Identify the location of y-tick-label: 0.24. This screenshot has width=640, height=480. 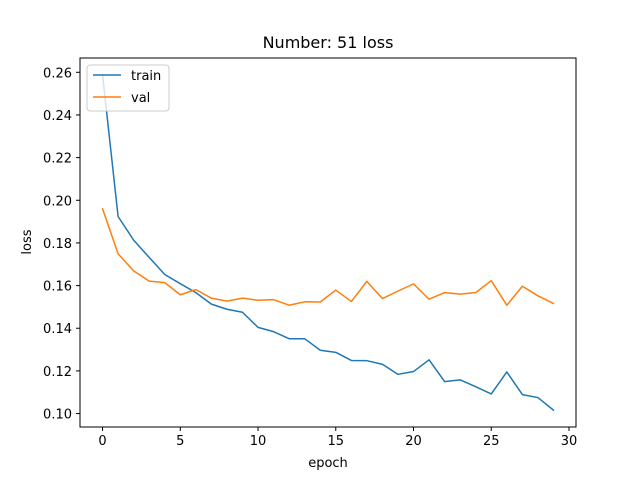
(57, 116).